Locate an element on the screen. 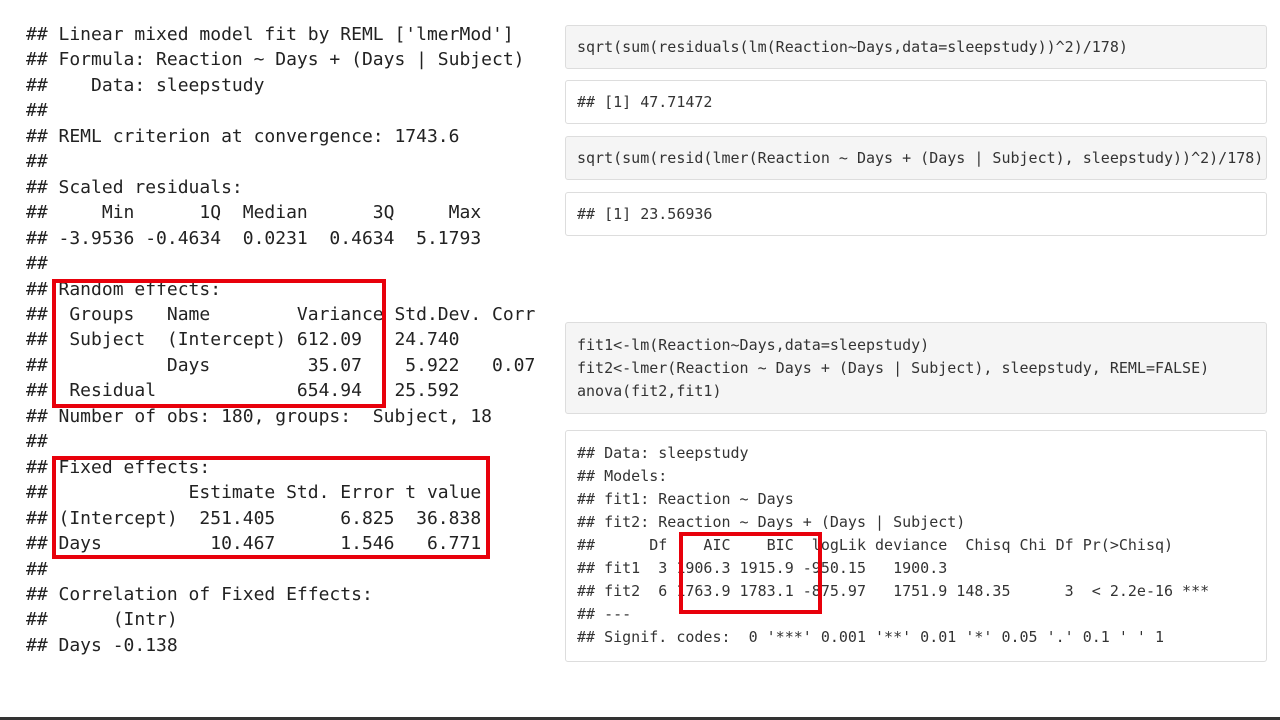  output-line: ## Residual 654.94 25.592 is located at coordinates (281, 391).